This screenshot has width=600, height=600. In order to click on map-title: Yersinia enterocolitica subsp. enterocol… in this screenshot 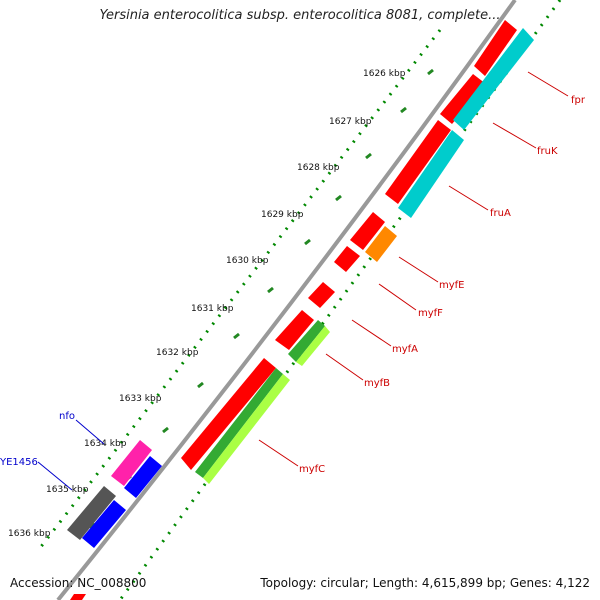, I will do `click(300, 15)`.